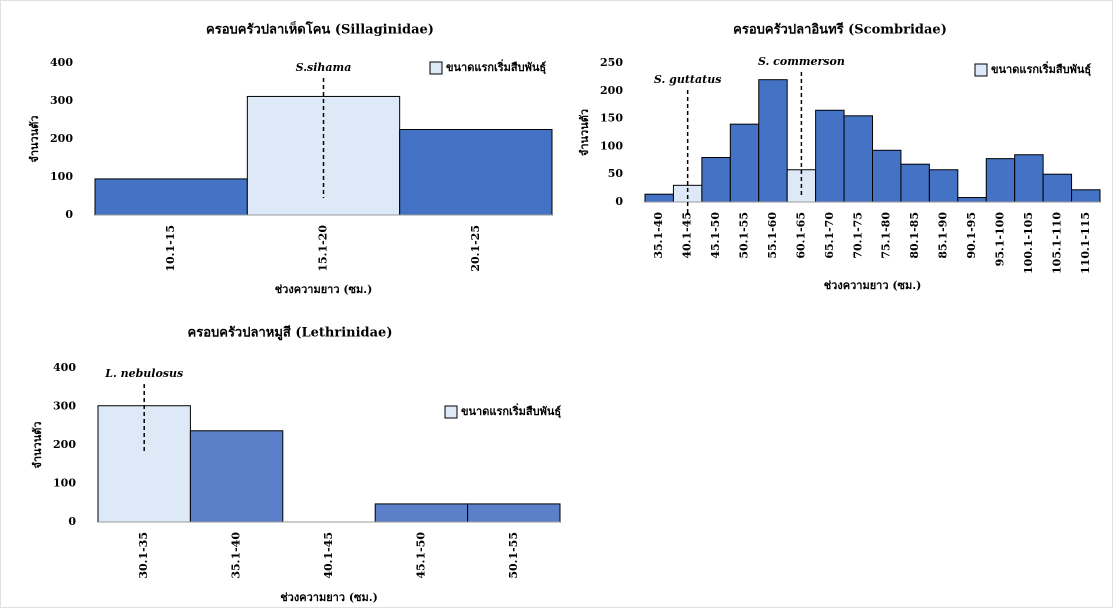 Image resolution: width=1113 pixels, height=608 pixels. Describe the element at coordinates (323, 248) in the screenshot. I see `x-tick-label: 15.1-20` at that location.